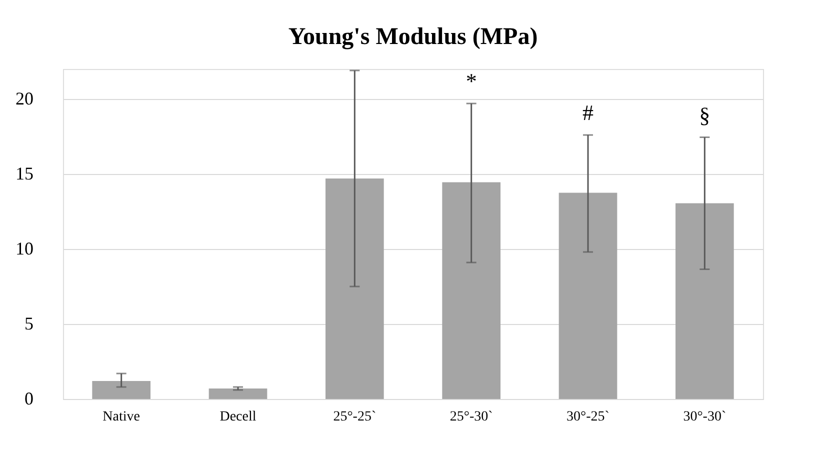 The image size is (817, 459). Describe the element at coordinates (704, 115) in the screenshot. I see `annotation: §` at that location.